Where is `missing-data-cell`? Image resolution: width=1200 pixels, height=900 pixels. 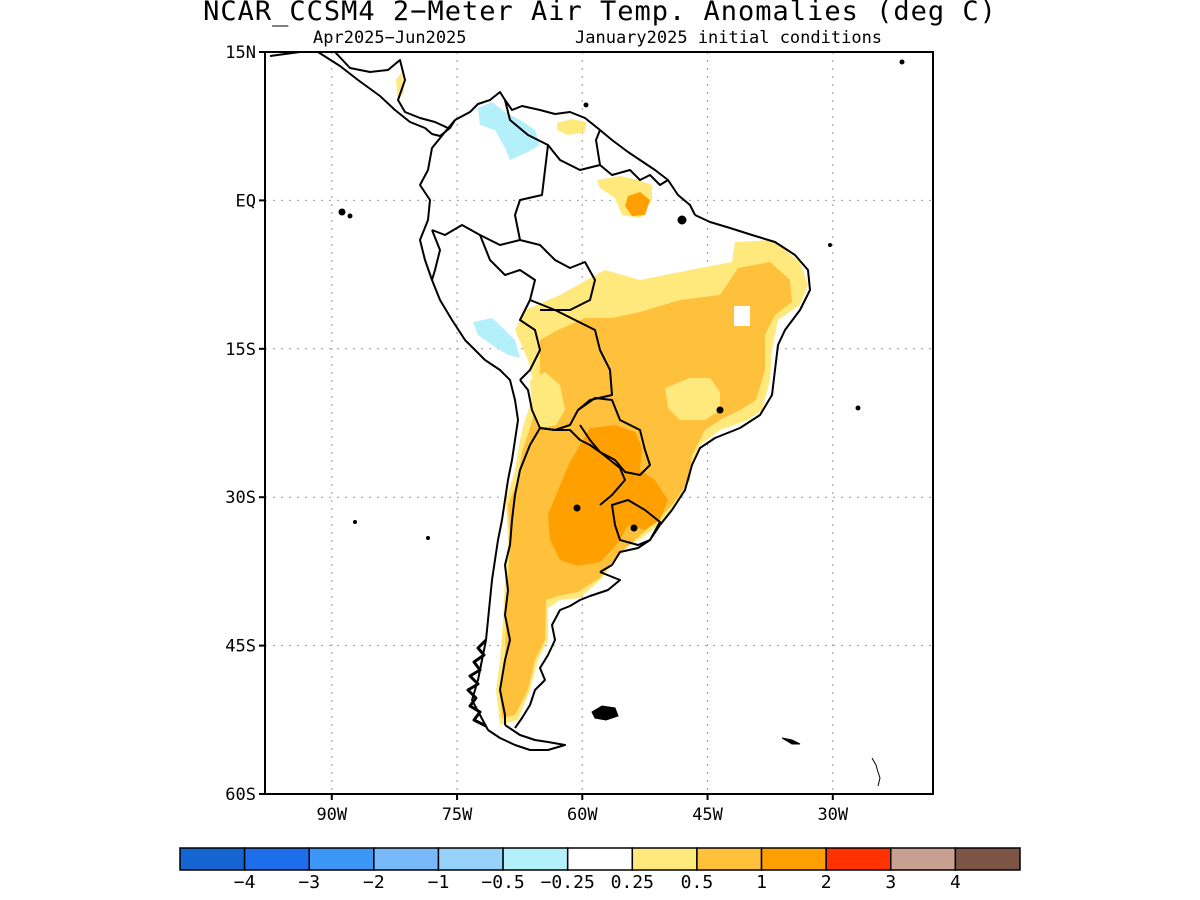
missing-data-cell is located at coordinates (742, 316).